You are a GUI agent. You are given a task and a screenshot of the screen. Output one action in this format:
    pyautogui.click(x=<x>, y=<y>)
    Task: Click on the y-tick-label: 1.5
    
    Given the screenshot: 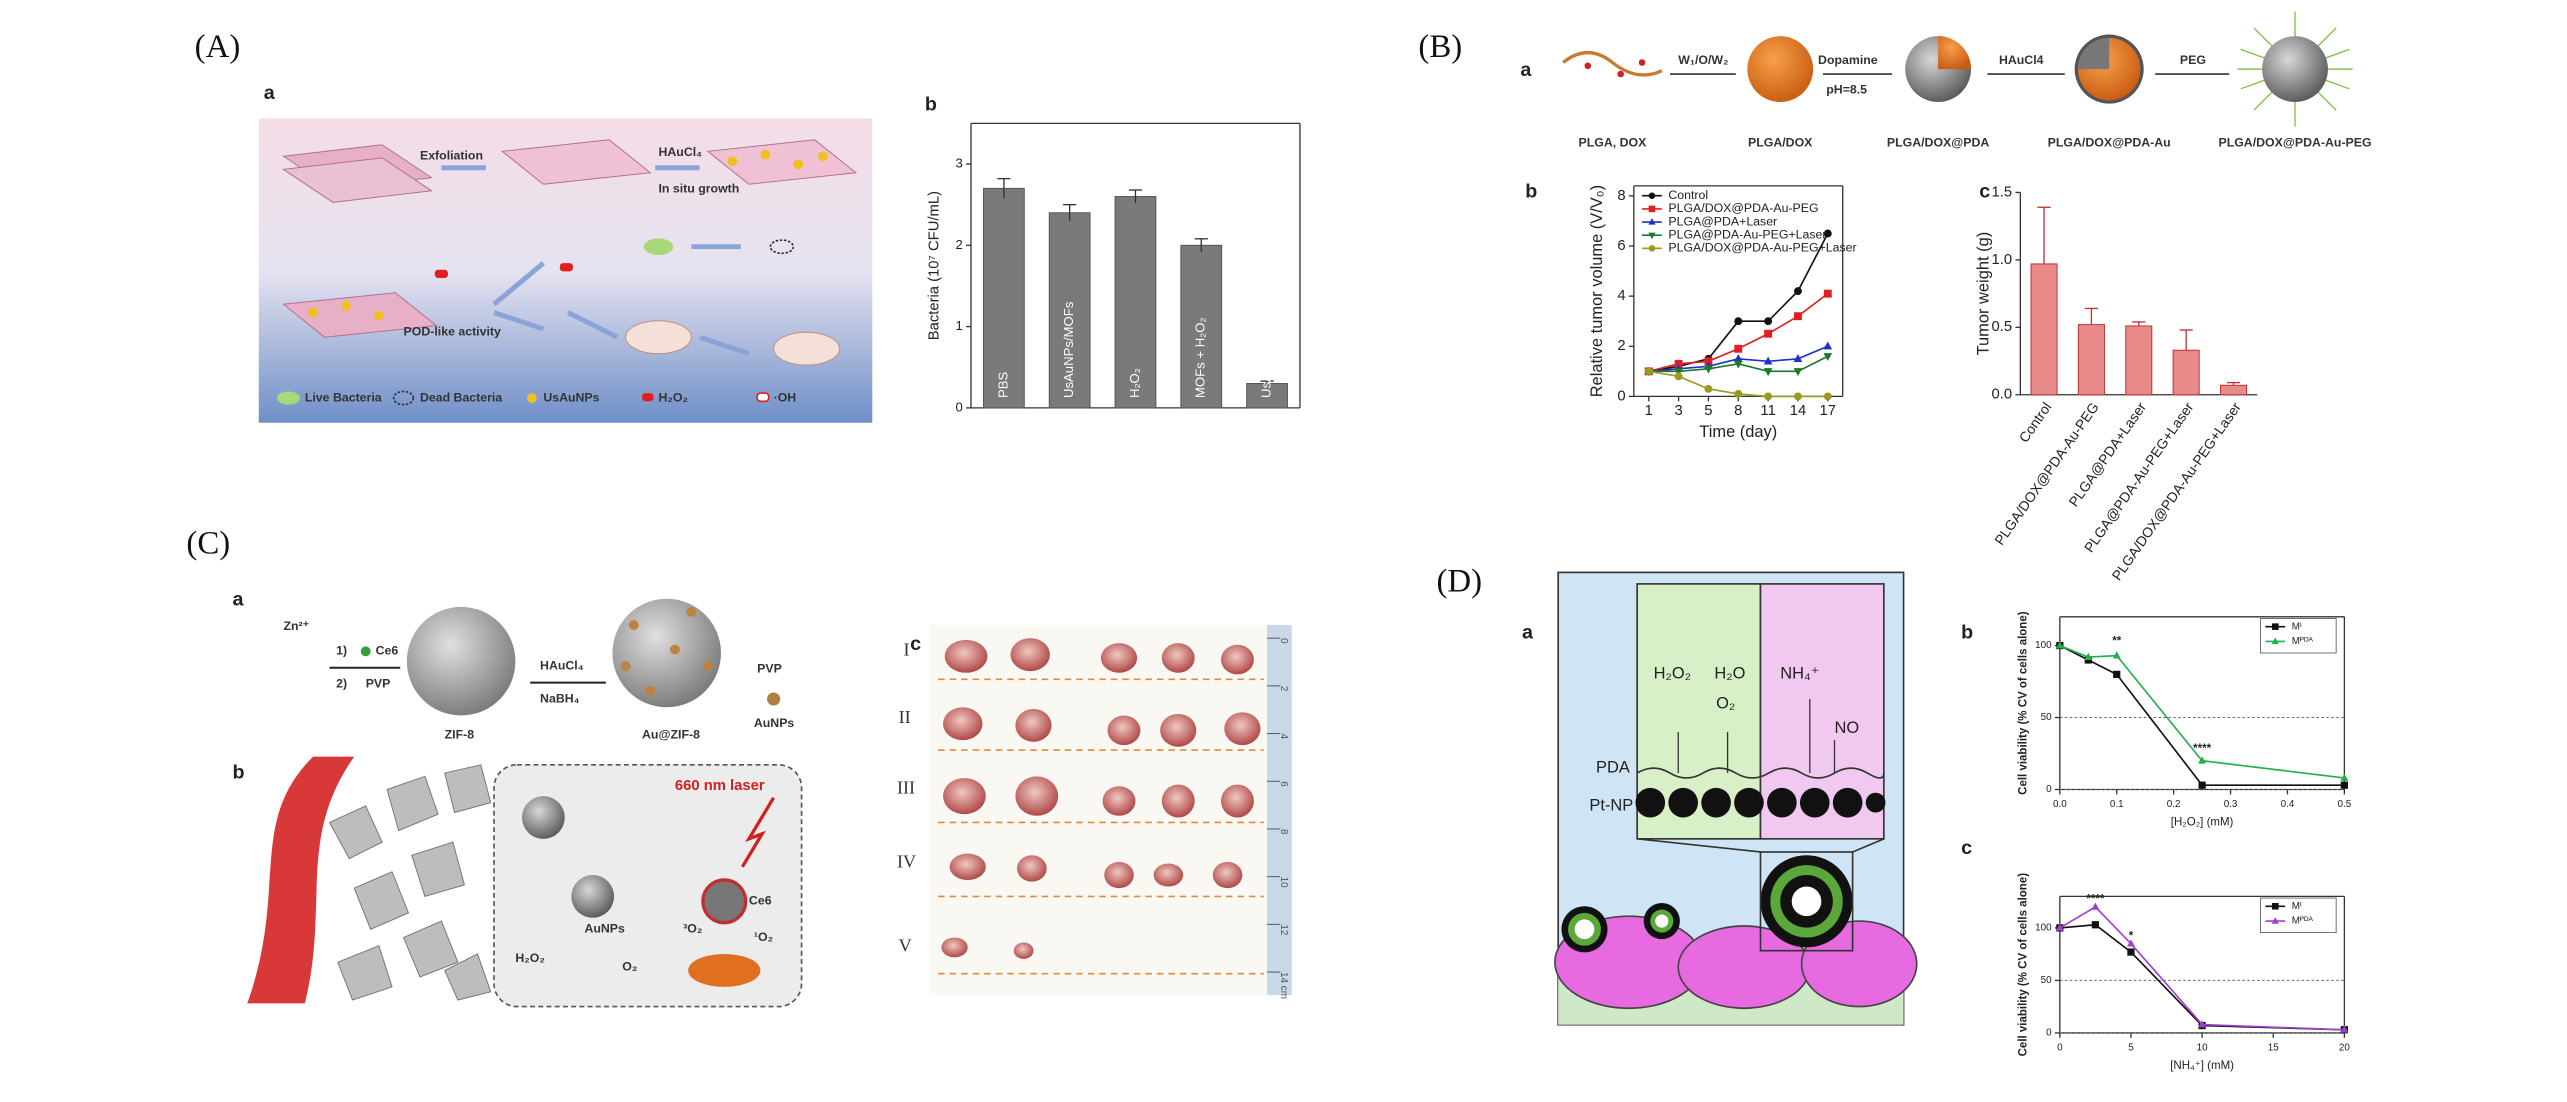 What is the action you would take?
    pyautogui.click(x=2002, y=192)
    